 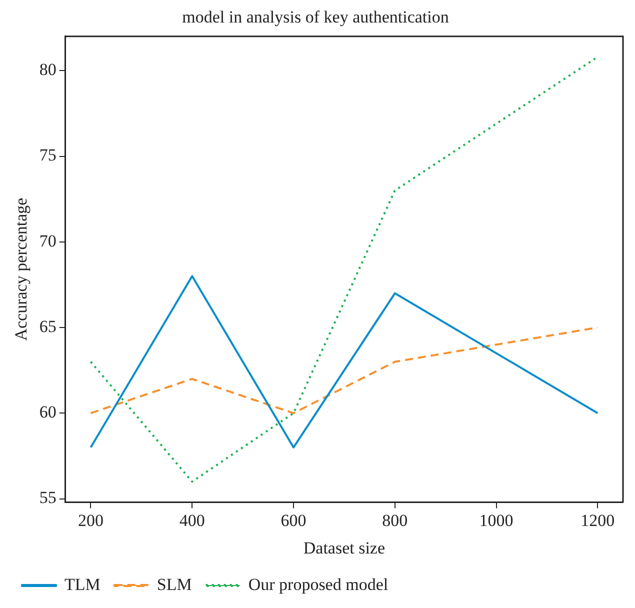 I want to click on y-axis-title: Accuracy percentage, so click(x=21, y=269).